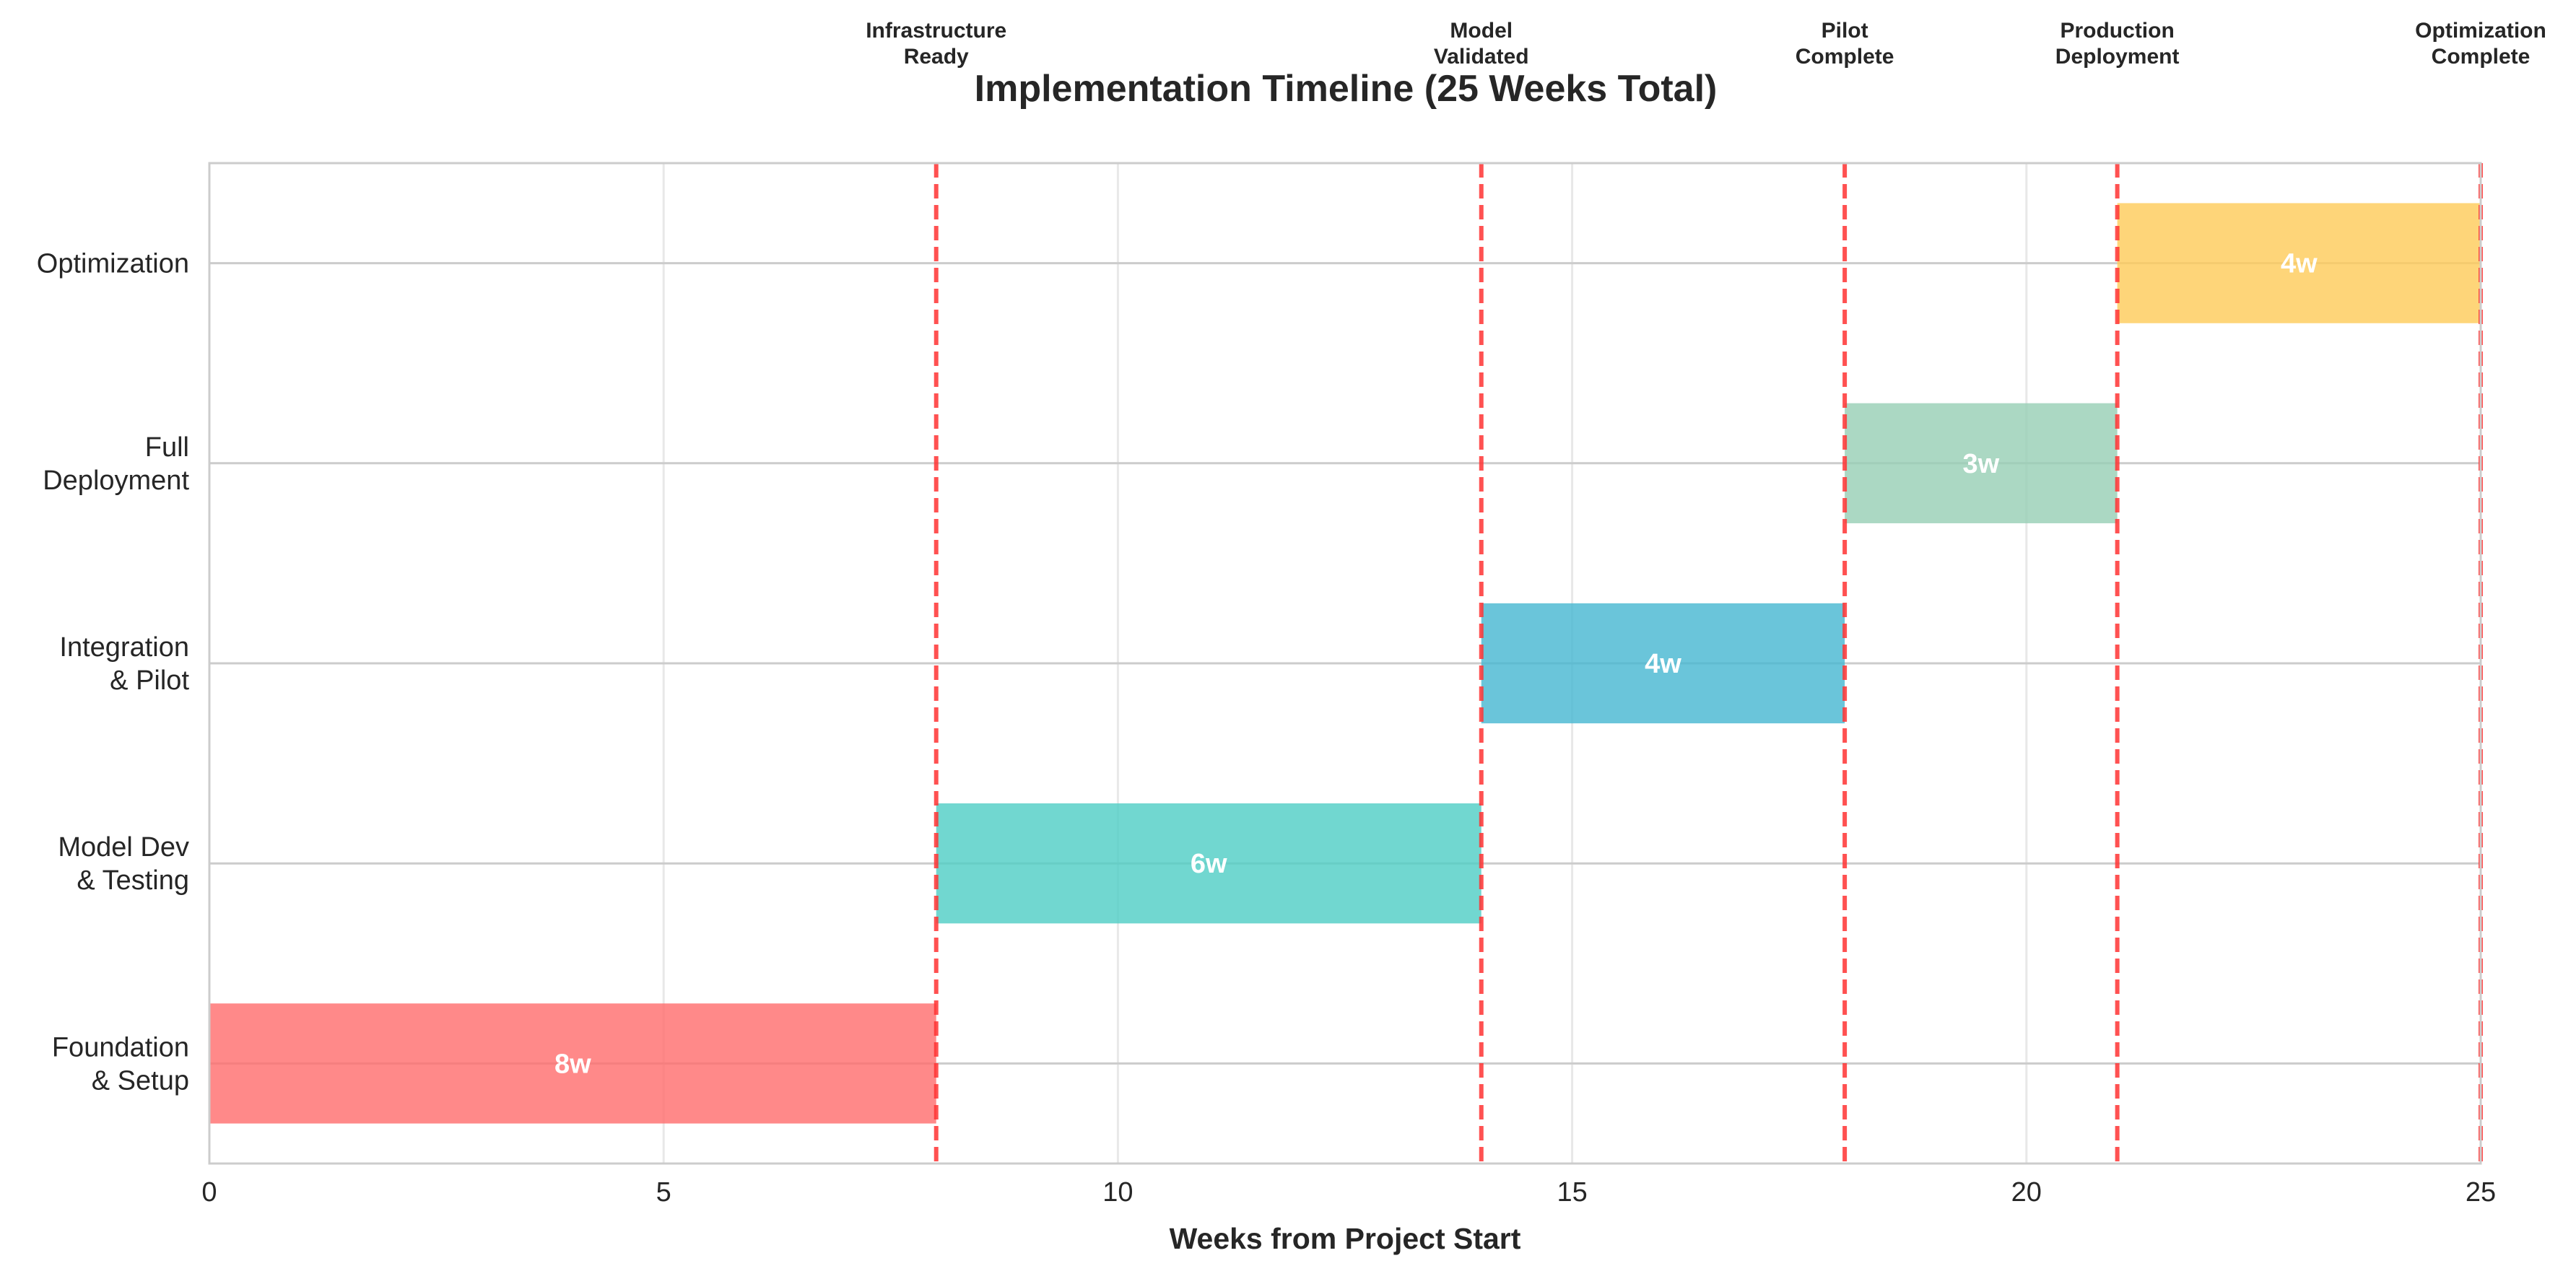  Describe the element at coordinates (1117, 1192) in the screenshot. I see `x-tick-label: 10` at that location.